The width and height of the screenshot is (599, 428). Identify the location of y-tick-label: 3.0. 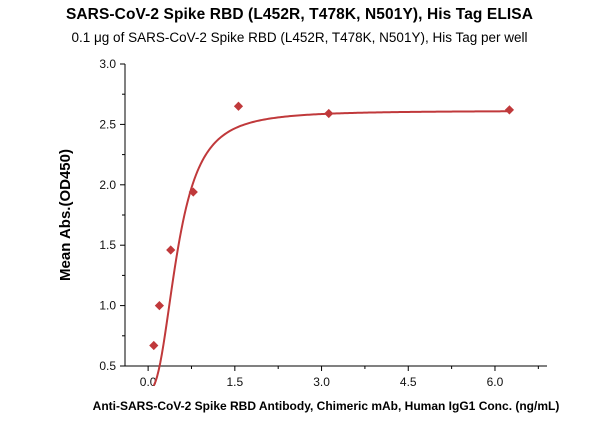
(107, 64).